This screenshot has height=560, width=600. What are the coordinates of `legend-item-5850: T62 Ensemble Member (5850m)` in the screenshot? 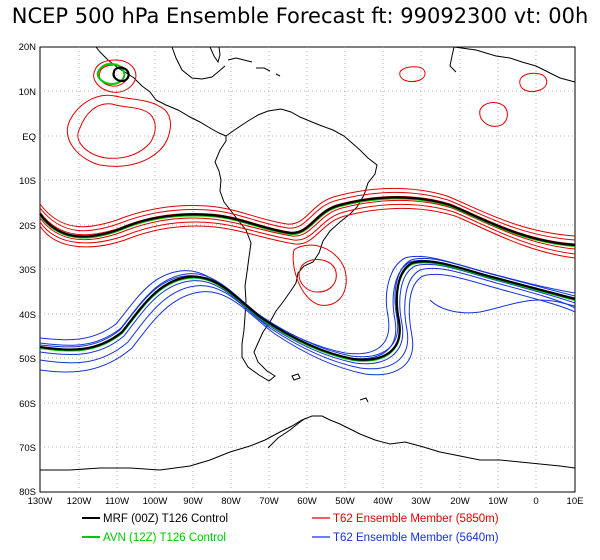 It's located at (405, 519).